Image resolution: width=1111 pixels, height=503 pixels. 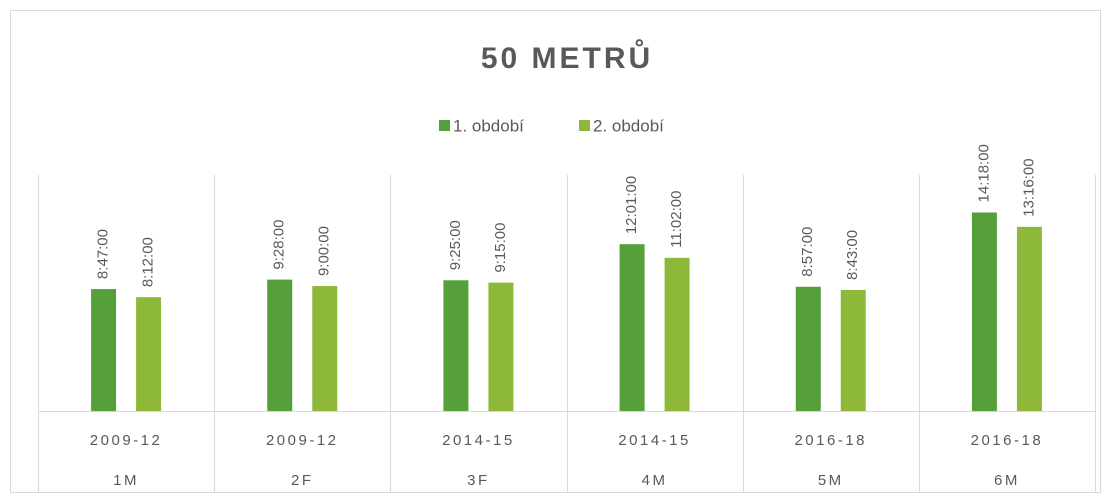 I want to click on x-tick-label: 3F, so click(x=478, y=480).